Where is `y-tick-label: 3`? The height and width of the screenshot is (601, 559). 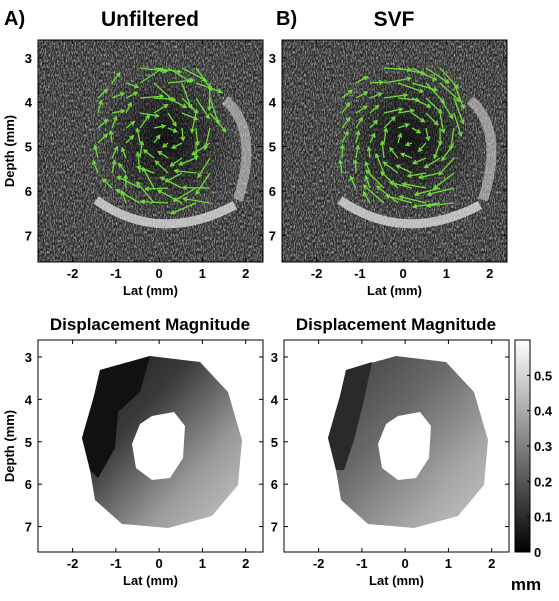
y-tick-label: 3 is located at coordinates (28, 357).